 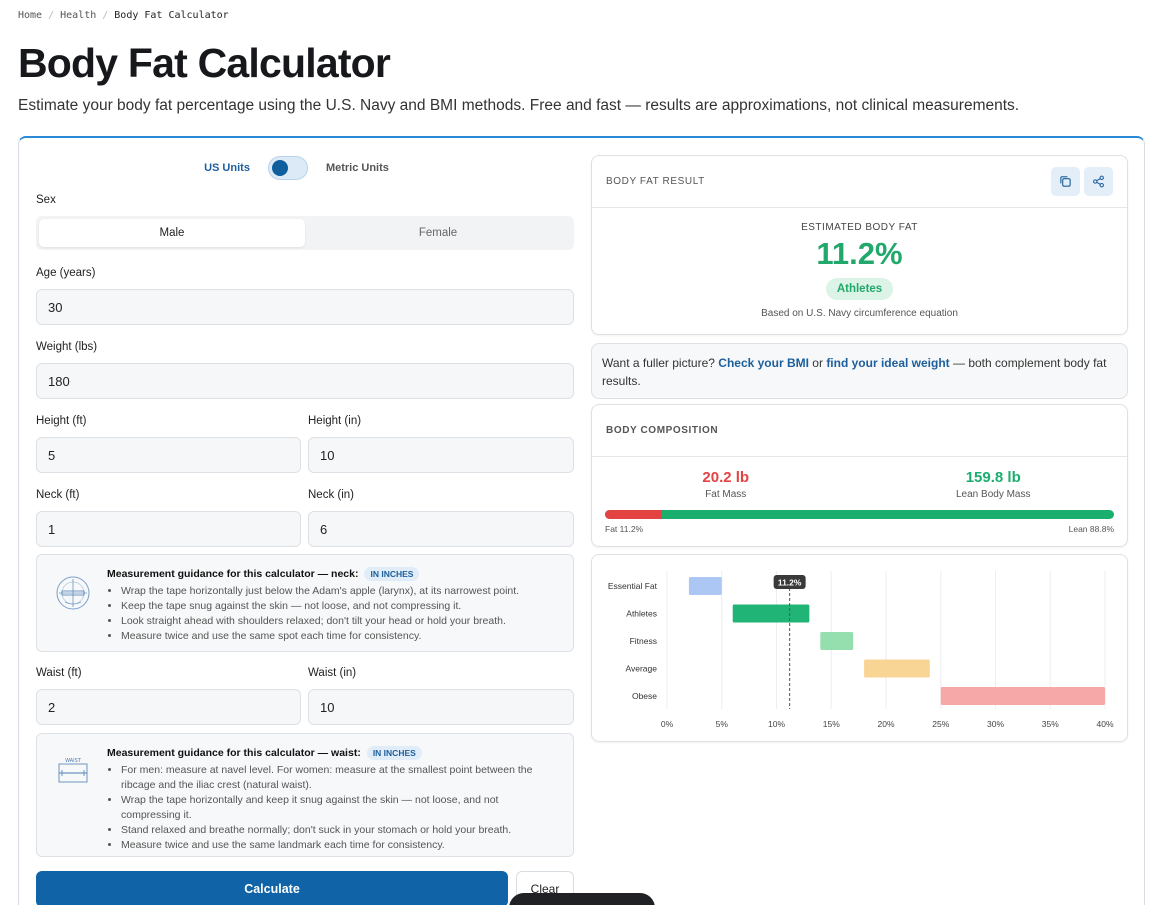 What do you see at coordinates (859, 529) in the screenshot?
I see `composition-legend: Fat 11.2% Lean 88.8%` at bounding box center [859, 529].